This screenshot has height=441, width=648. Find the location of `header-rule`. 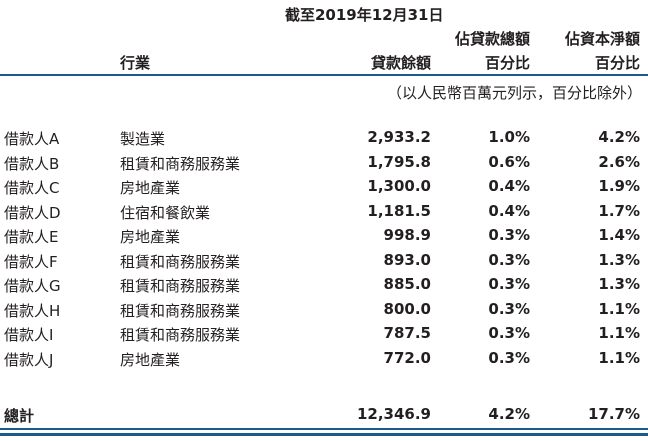

header-rule is located at coordinates (324, 75).